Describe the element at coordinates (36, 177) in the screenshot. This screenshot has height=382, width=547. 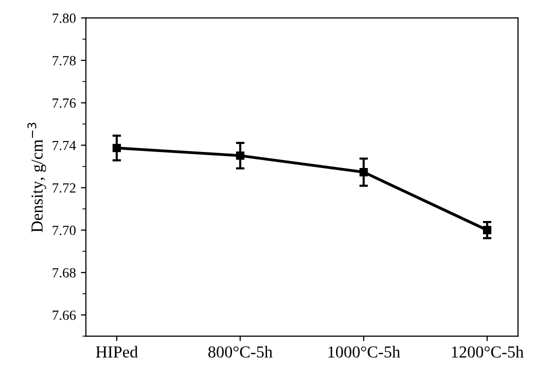
I see `y-axis-title: Density, g/cm$^{−3}$` at that location.